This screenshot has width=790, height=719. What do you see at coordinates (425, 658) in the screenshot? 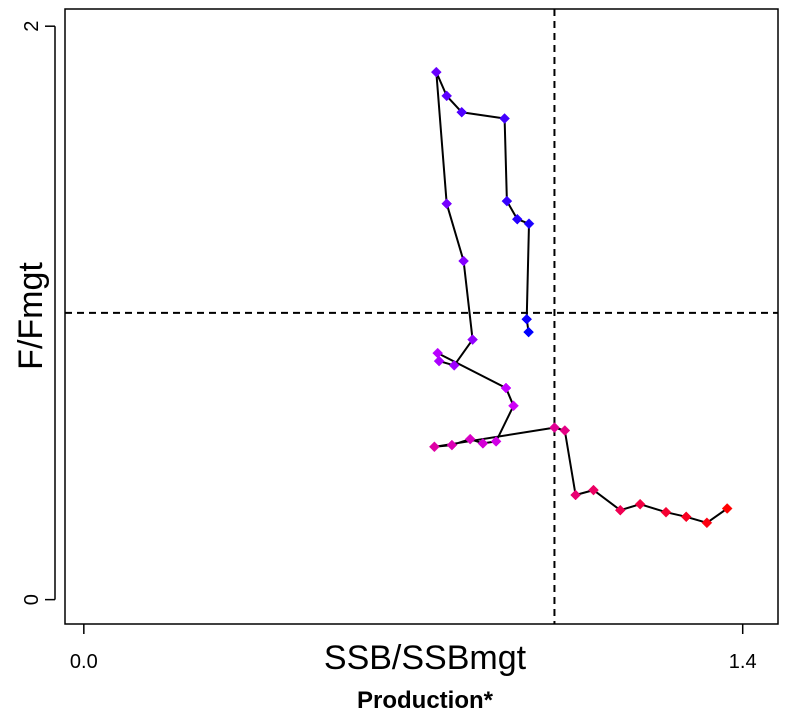
I see `x-axis-title: SSB/SSBmgt` at bounding box center [425, 658].